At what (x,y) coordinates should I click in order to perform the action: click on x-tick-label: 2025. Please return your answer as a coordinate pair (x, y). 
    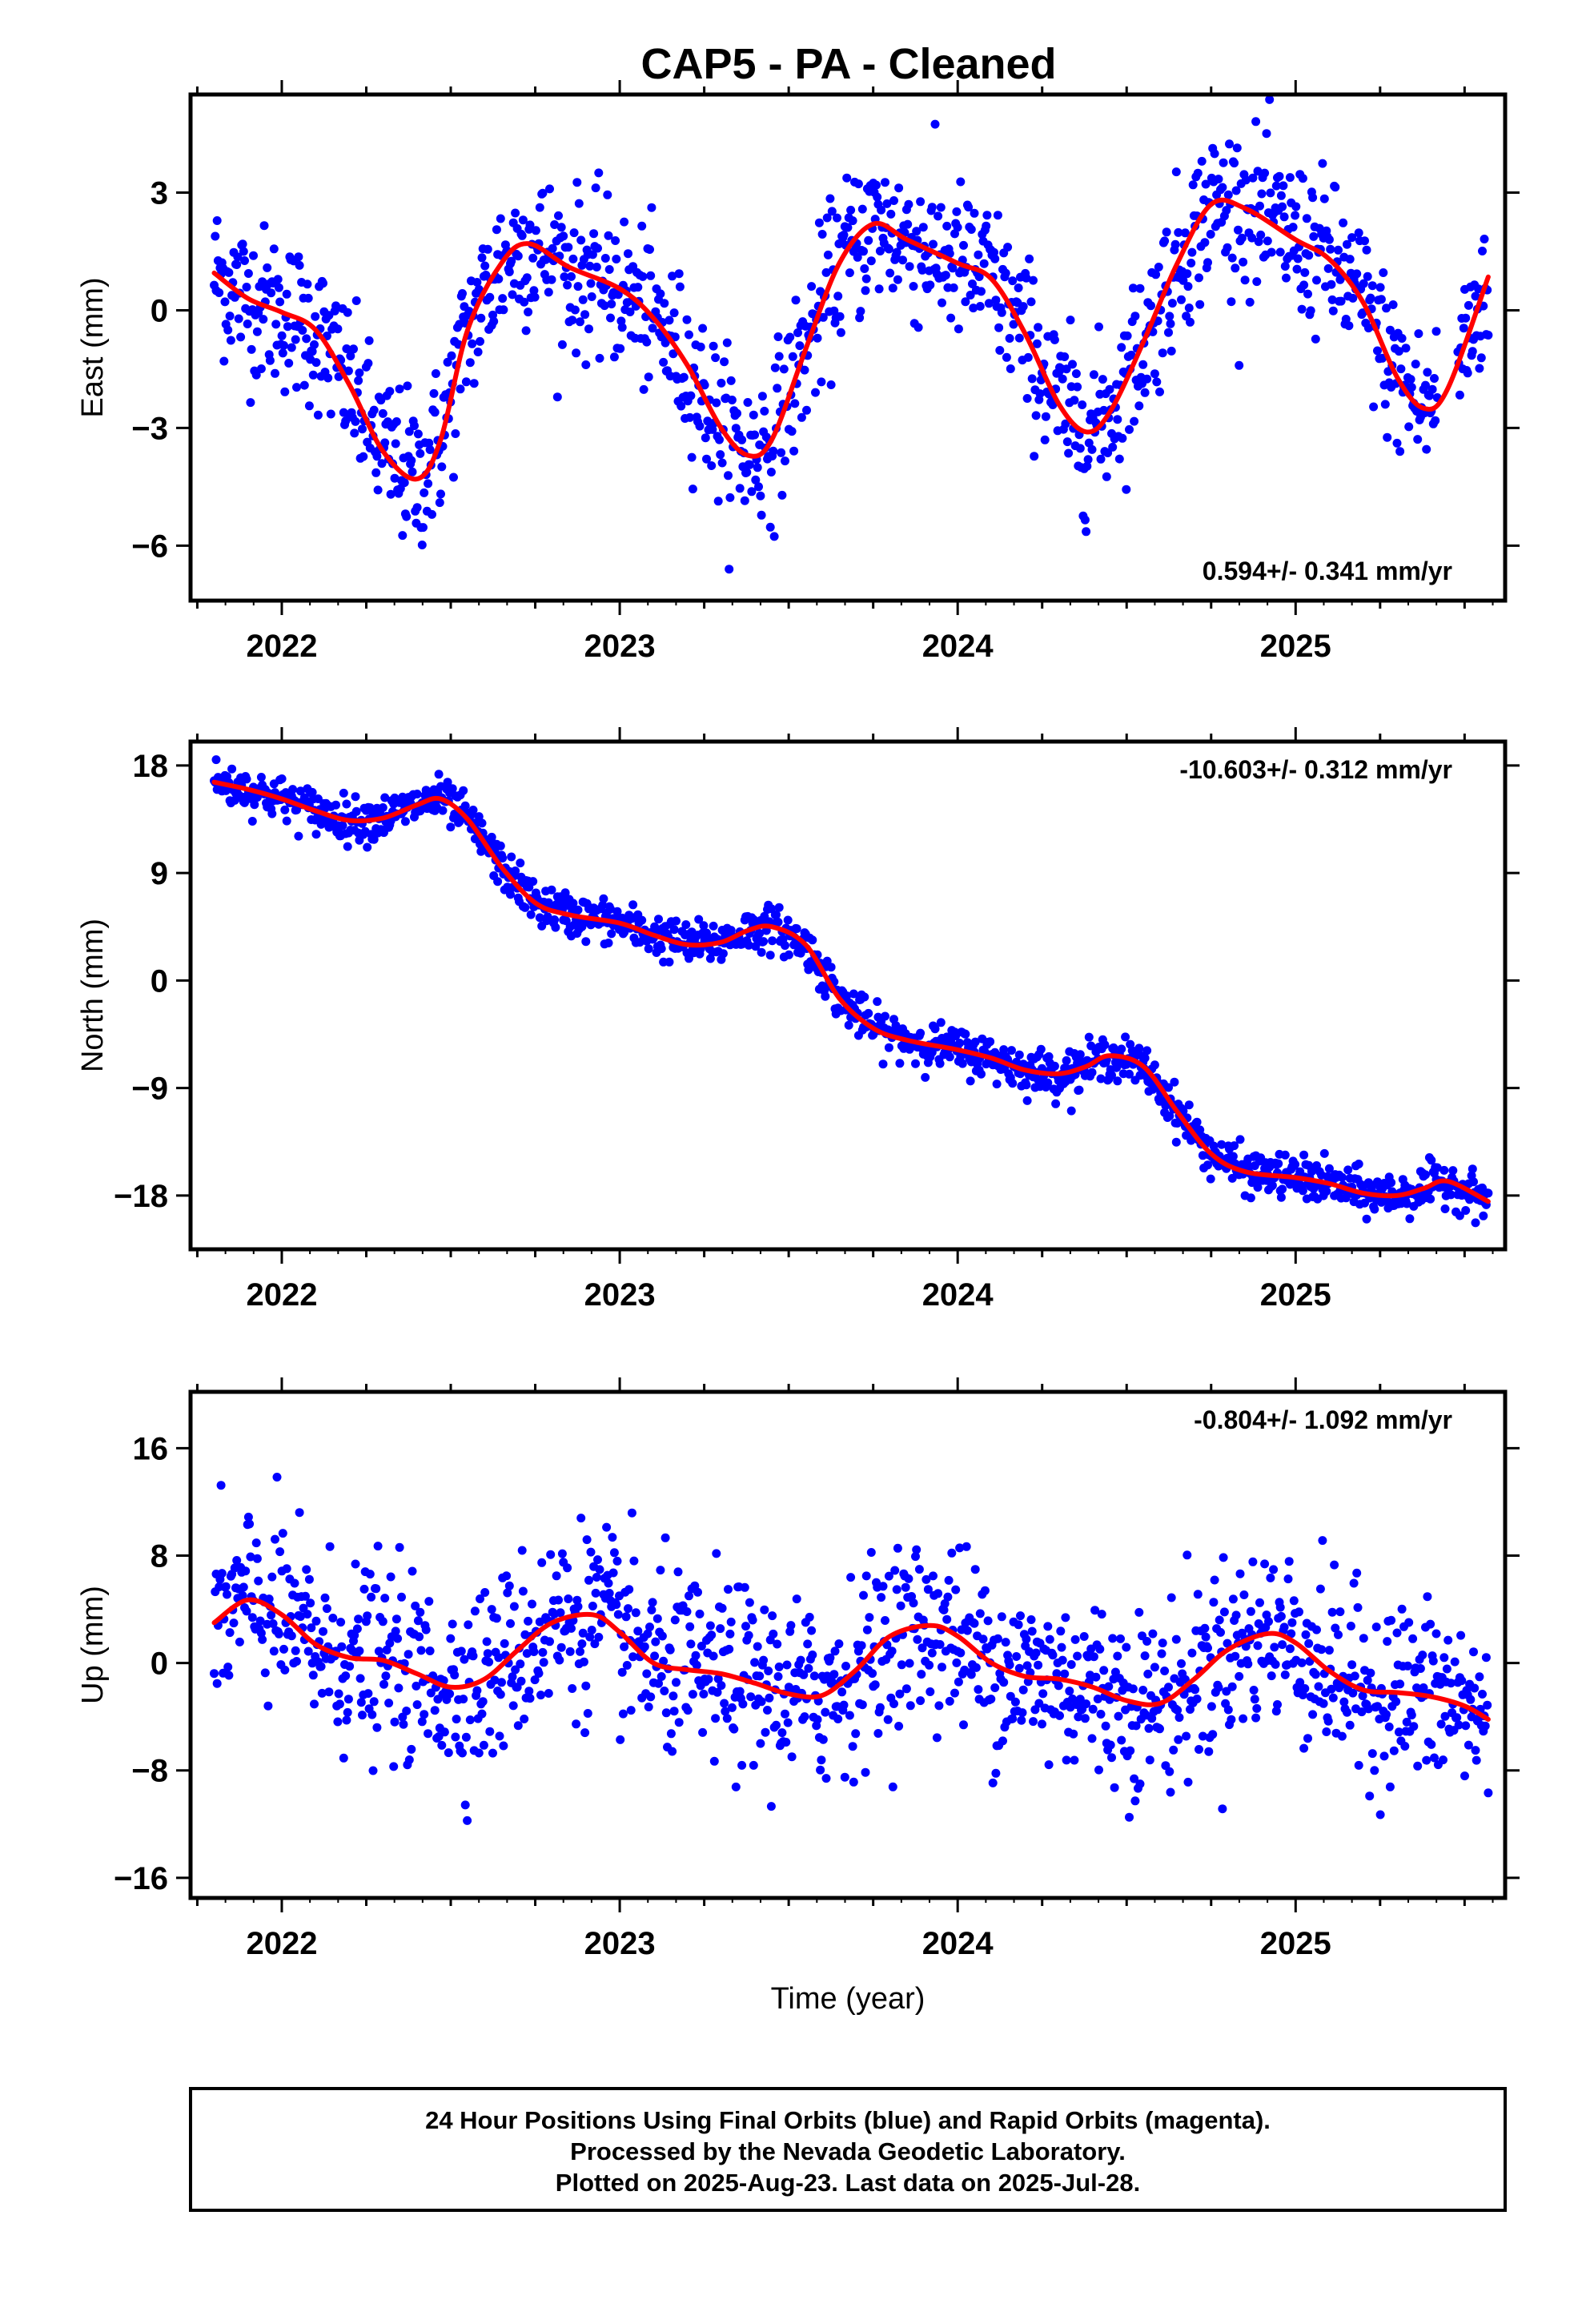
    Looking at the image, I should click on (1296, 1943).